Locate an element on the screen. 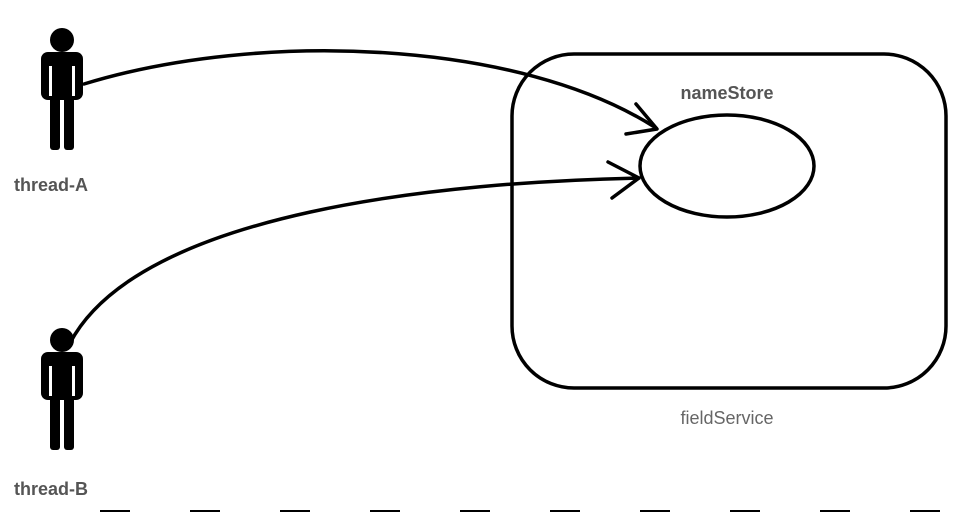  arrow-thread-a-to-store is located at coordinates (370, 92).